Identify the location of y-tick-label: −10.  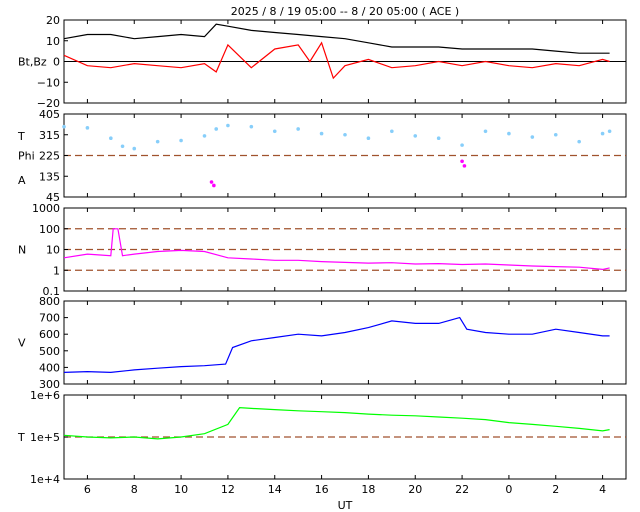
(48, 82).